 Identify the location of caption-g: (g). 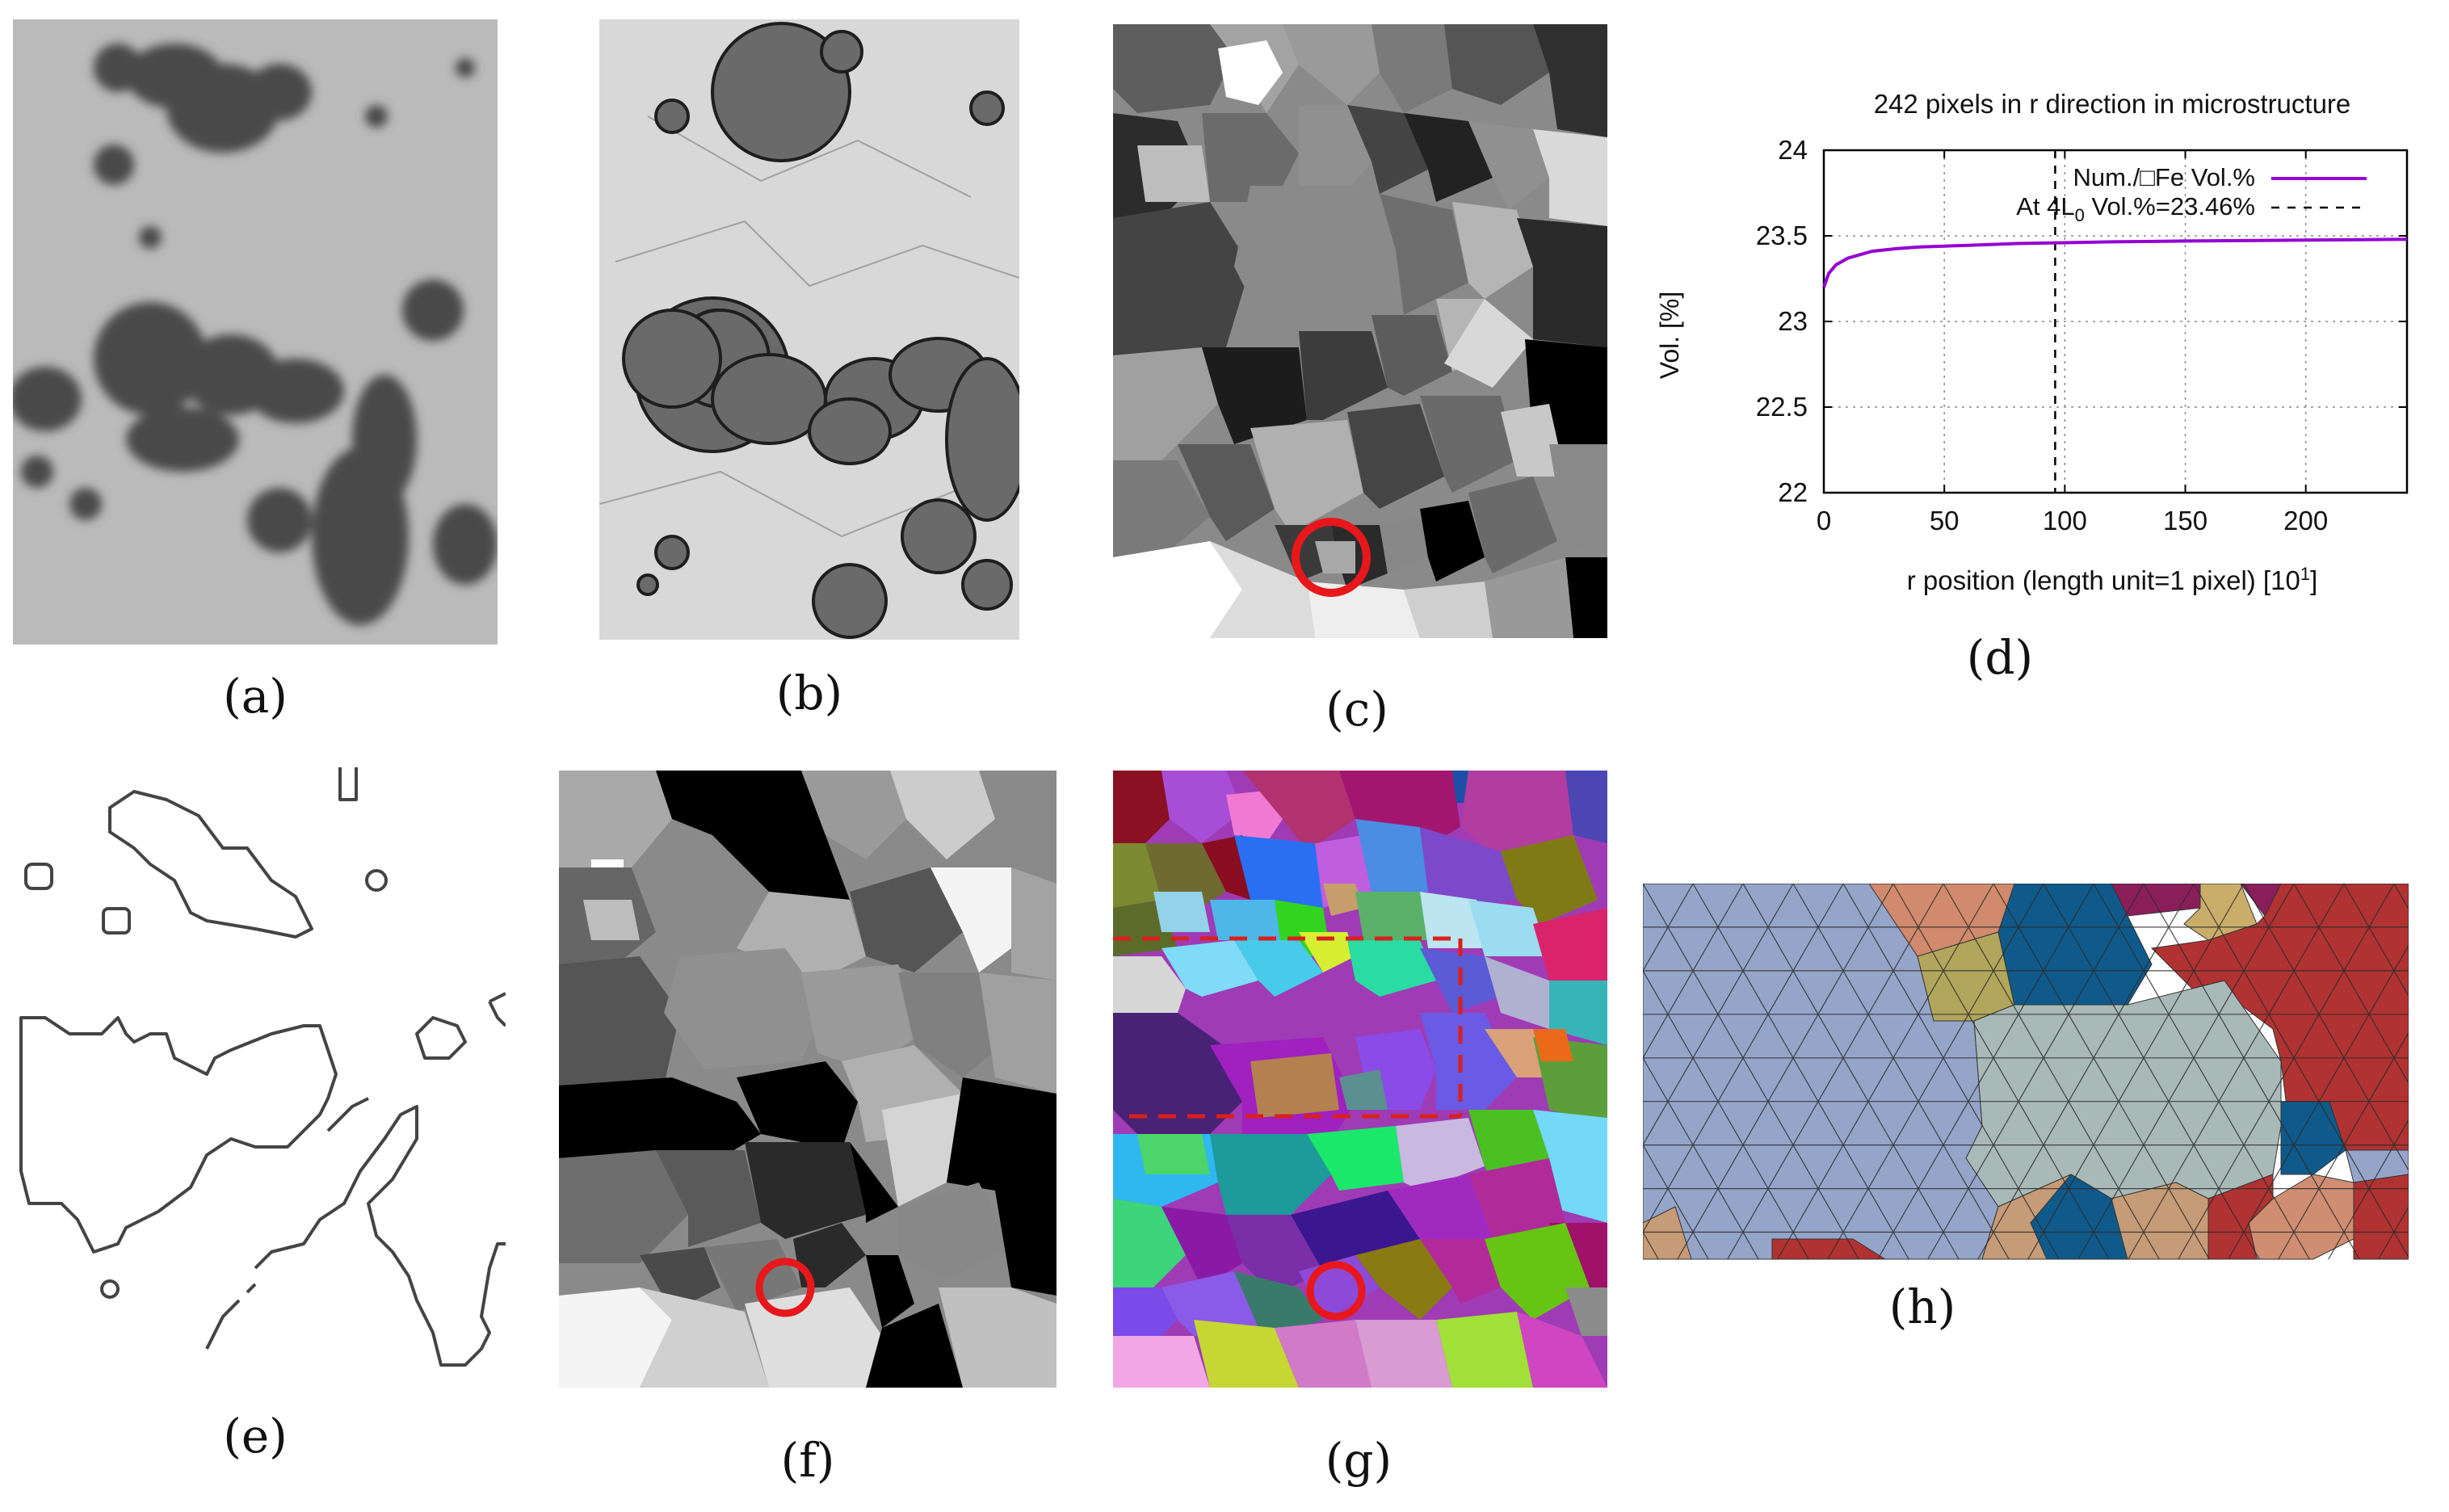
(1359, 1461).